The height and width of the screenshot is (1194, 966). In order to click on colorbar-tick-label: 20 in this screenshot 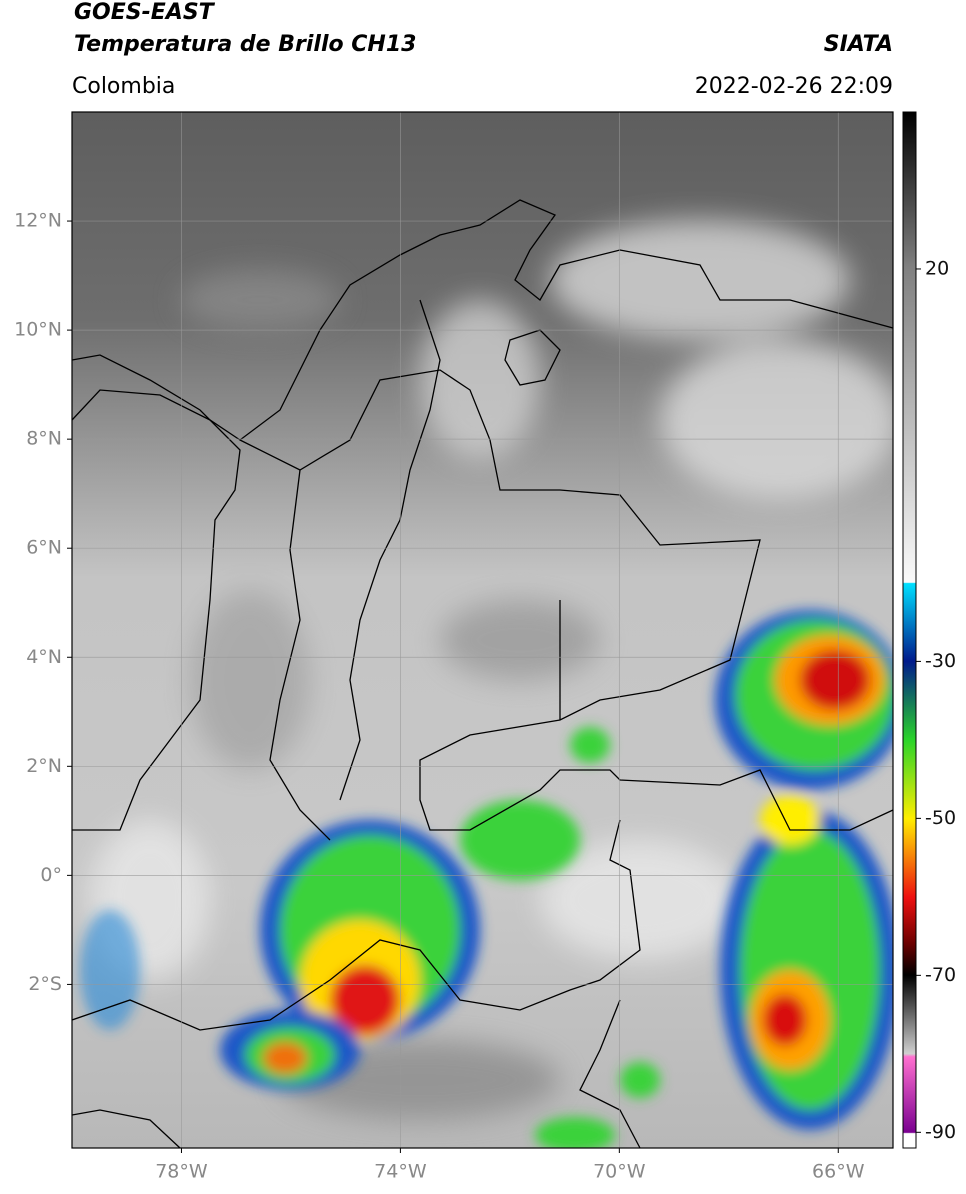, I will do `click(937, 268)`.